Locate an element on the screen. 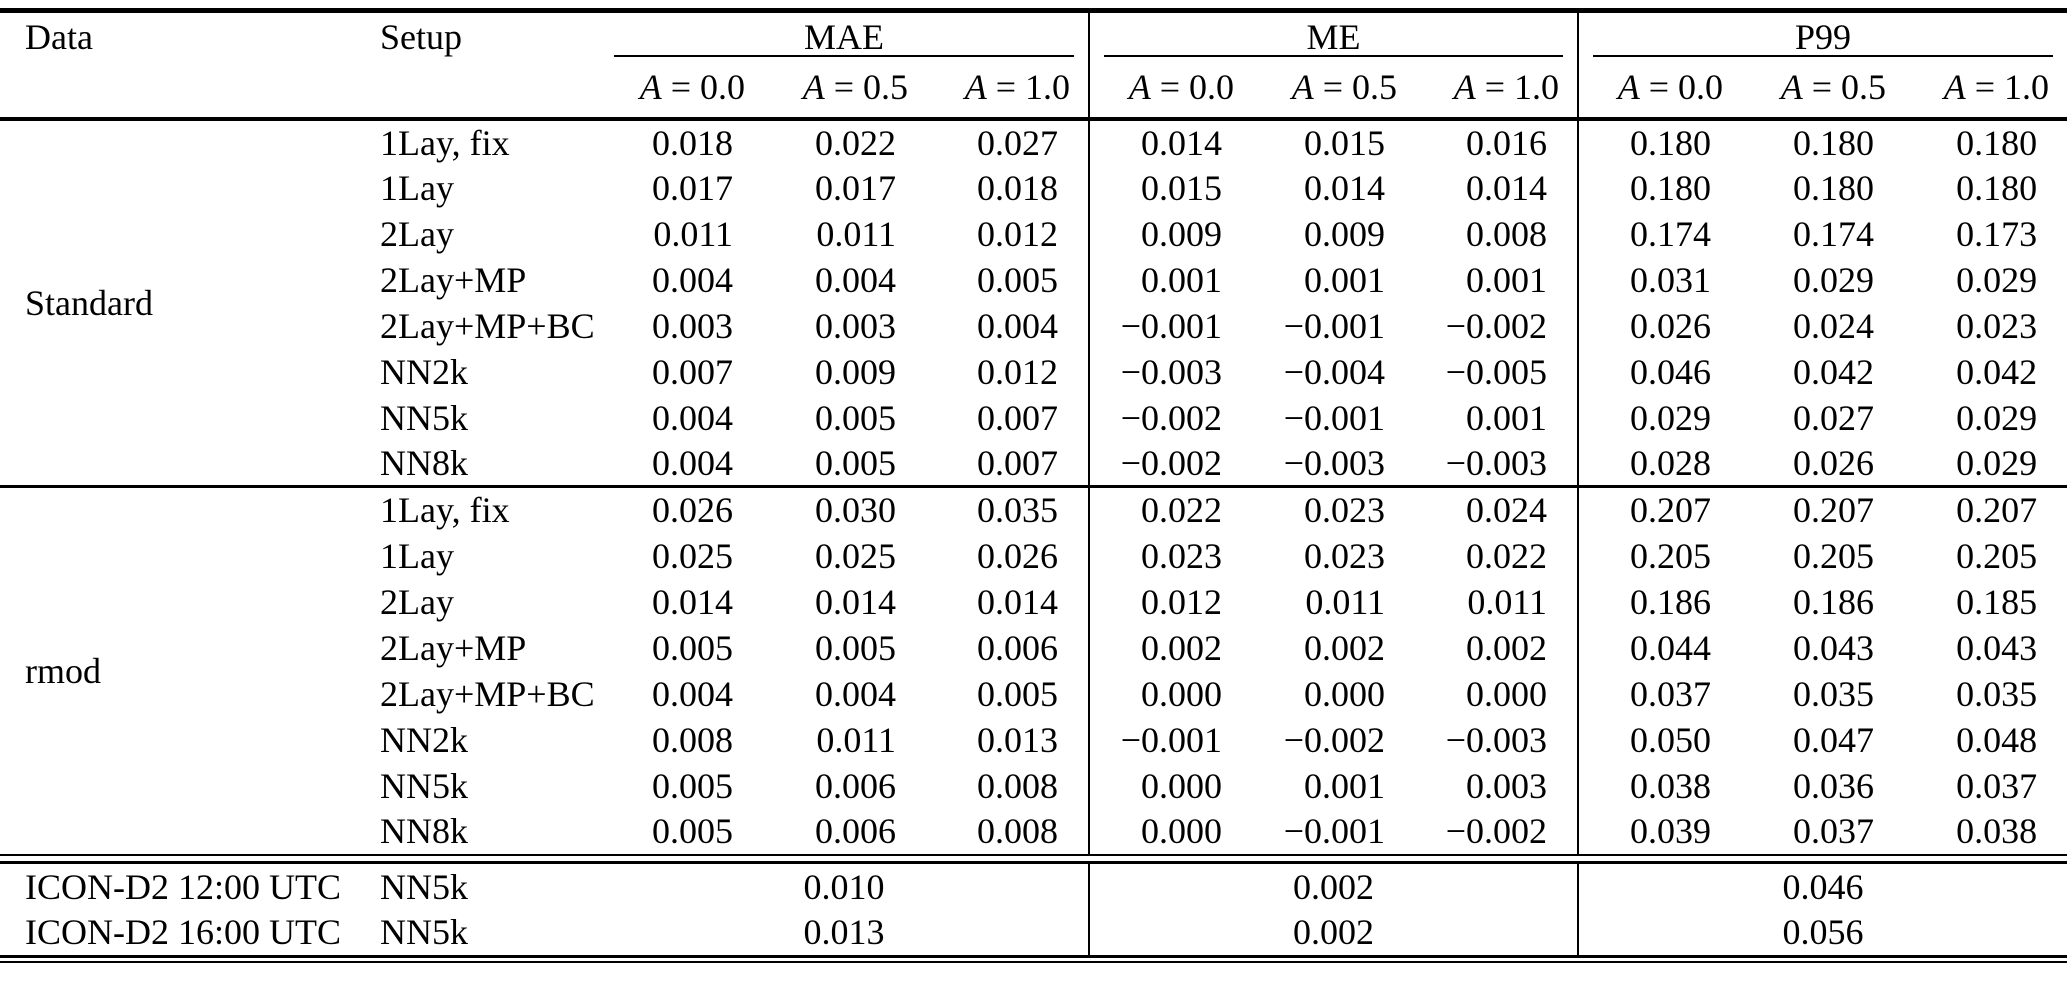  divider is located at coordinates (1033, 959).